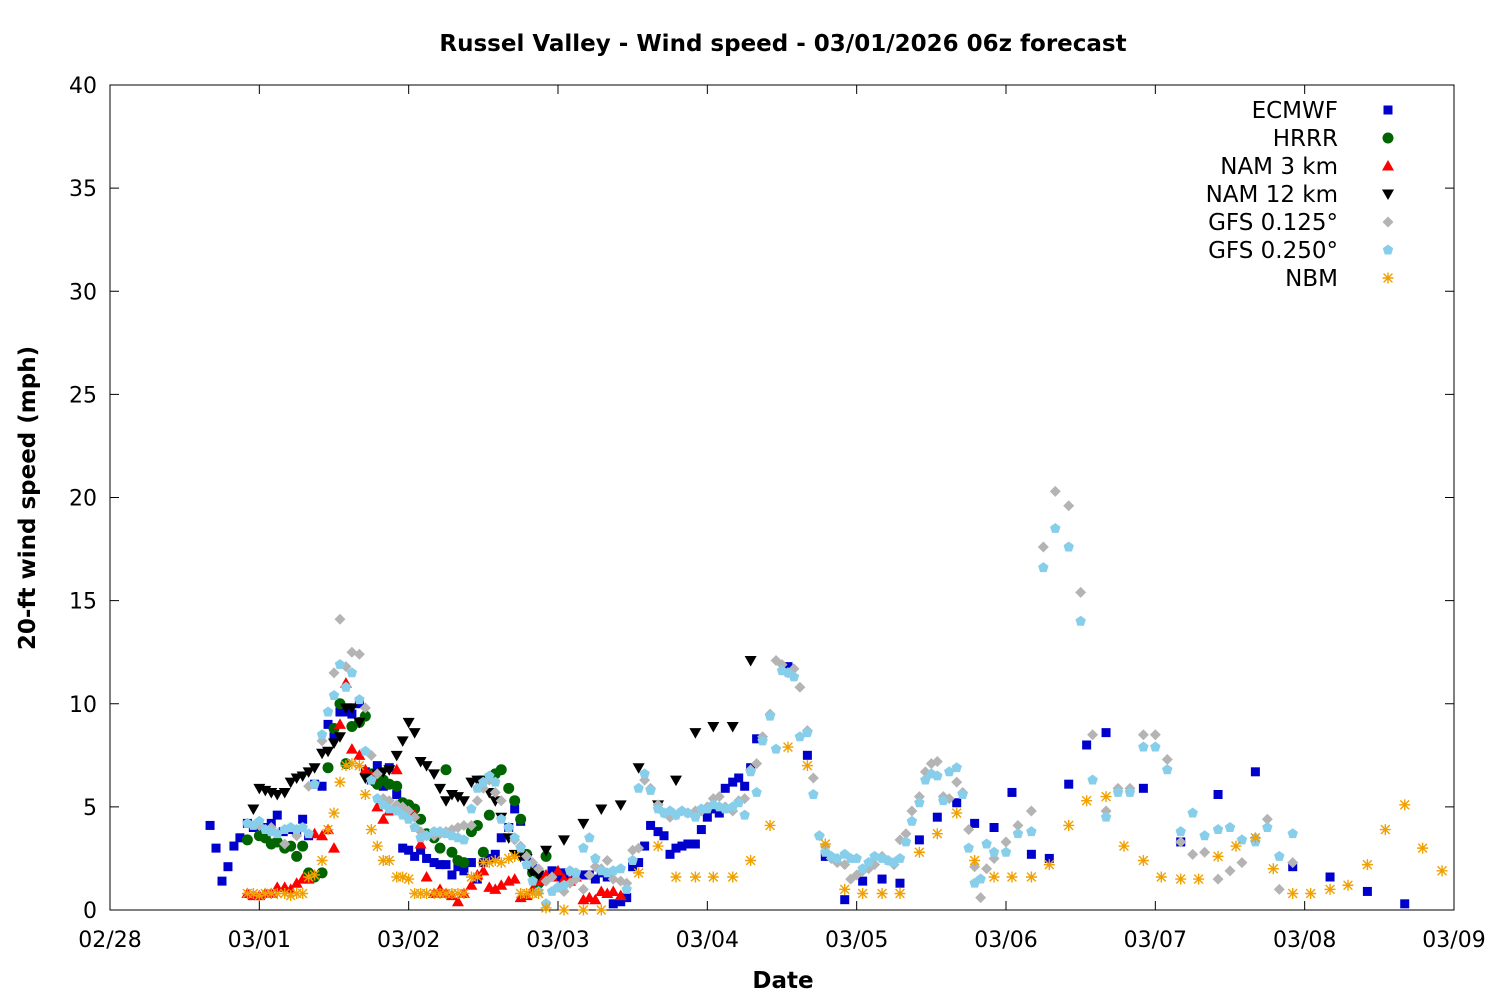  What do you see at coordinates (90, 911) in the screenshot?
I see `y-tick-label: 0` at bounding box center [90, 911].